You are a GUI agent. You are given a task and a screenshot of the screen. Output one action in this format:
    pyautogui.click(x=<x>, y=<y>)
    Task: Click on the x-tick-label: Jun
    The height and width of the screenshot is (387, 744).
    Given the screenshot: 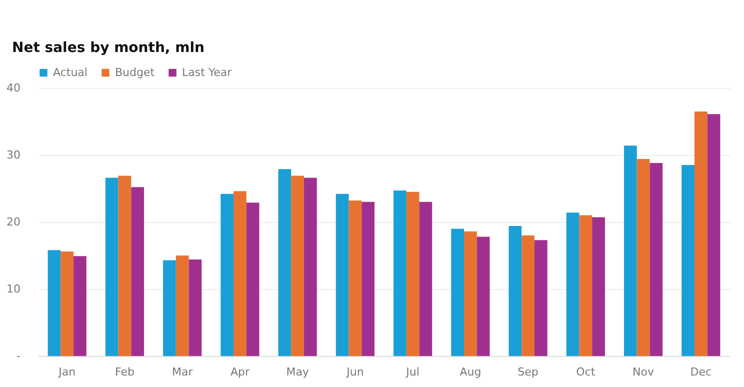 What is the action you would take?
    pyautogui.click(x=355, y=372)
    